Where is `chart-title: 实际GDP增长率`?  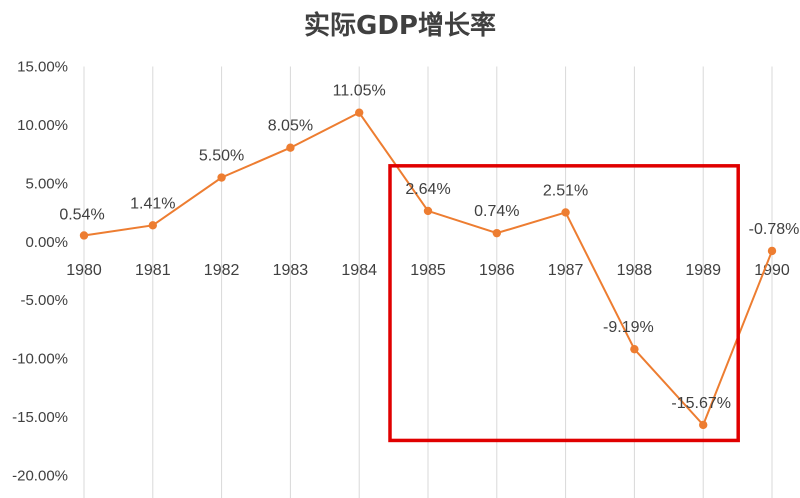 chart-title: 实际GDP增长率 is located at coordinates (400, 25).